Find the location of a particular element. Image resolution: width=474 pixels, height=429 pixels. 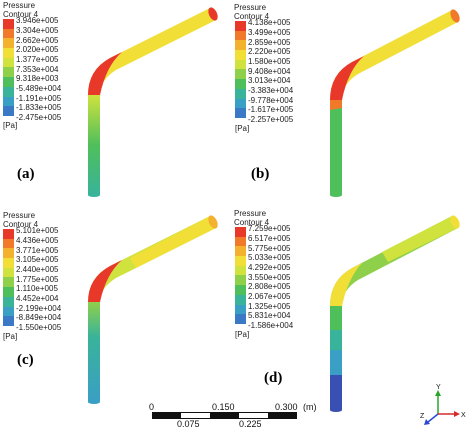

scale-label: (m) is located at coordinates (310, 407).